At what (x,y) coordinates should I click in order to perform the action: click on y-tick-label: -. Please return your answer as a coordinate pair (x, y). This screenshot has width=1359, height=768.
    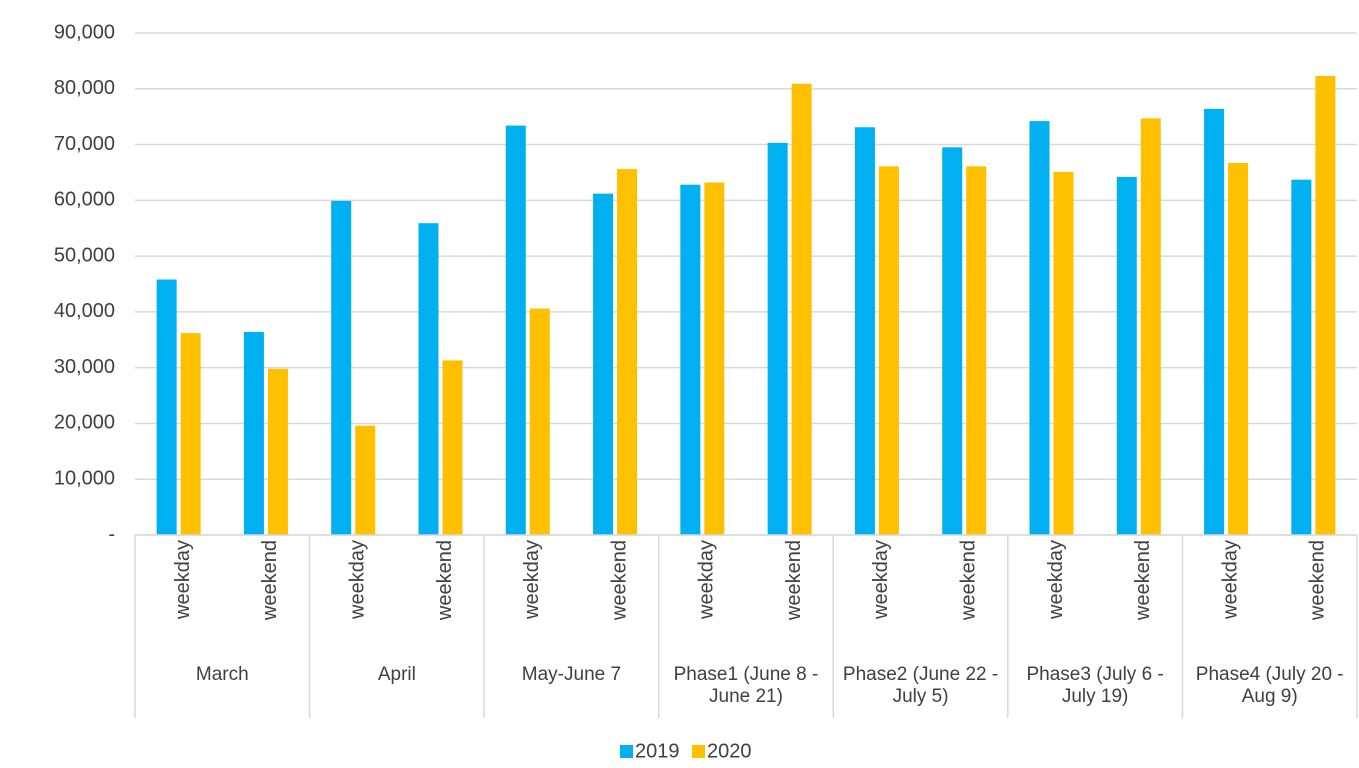
    Looking at the image, I should click on (111, 534).